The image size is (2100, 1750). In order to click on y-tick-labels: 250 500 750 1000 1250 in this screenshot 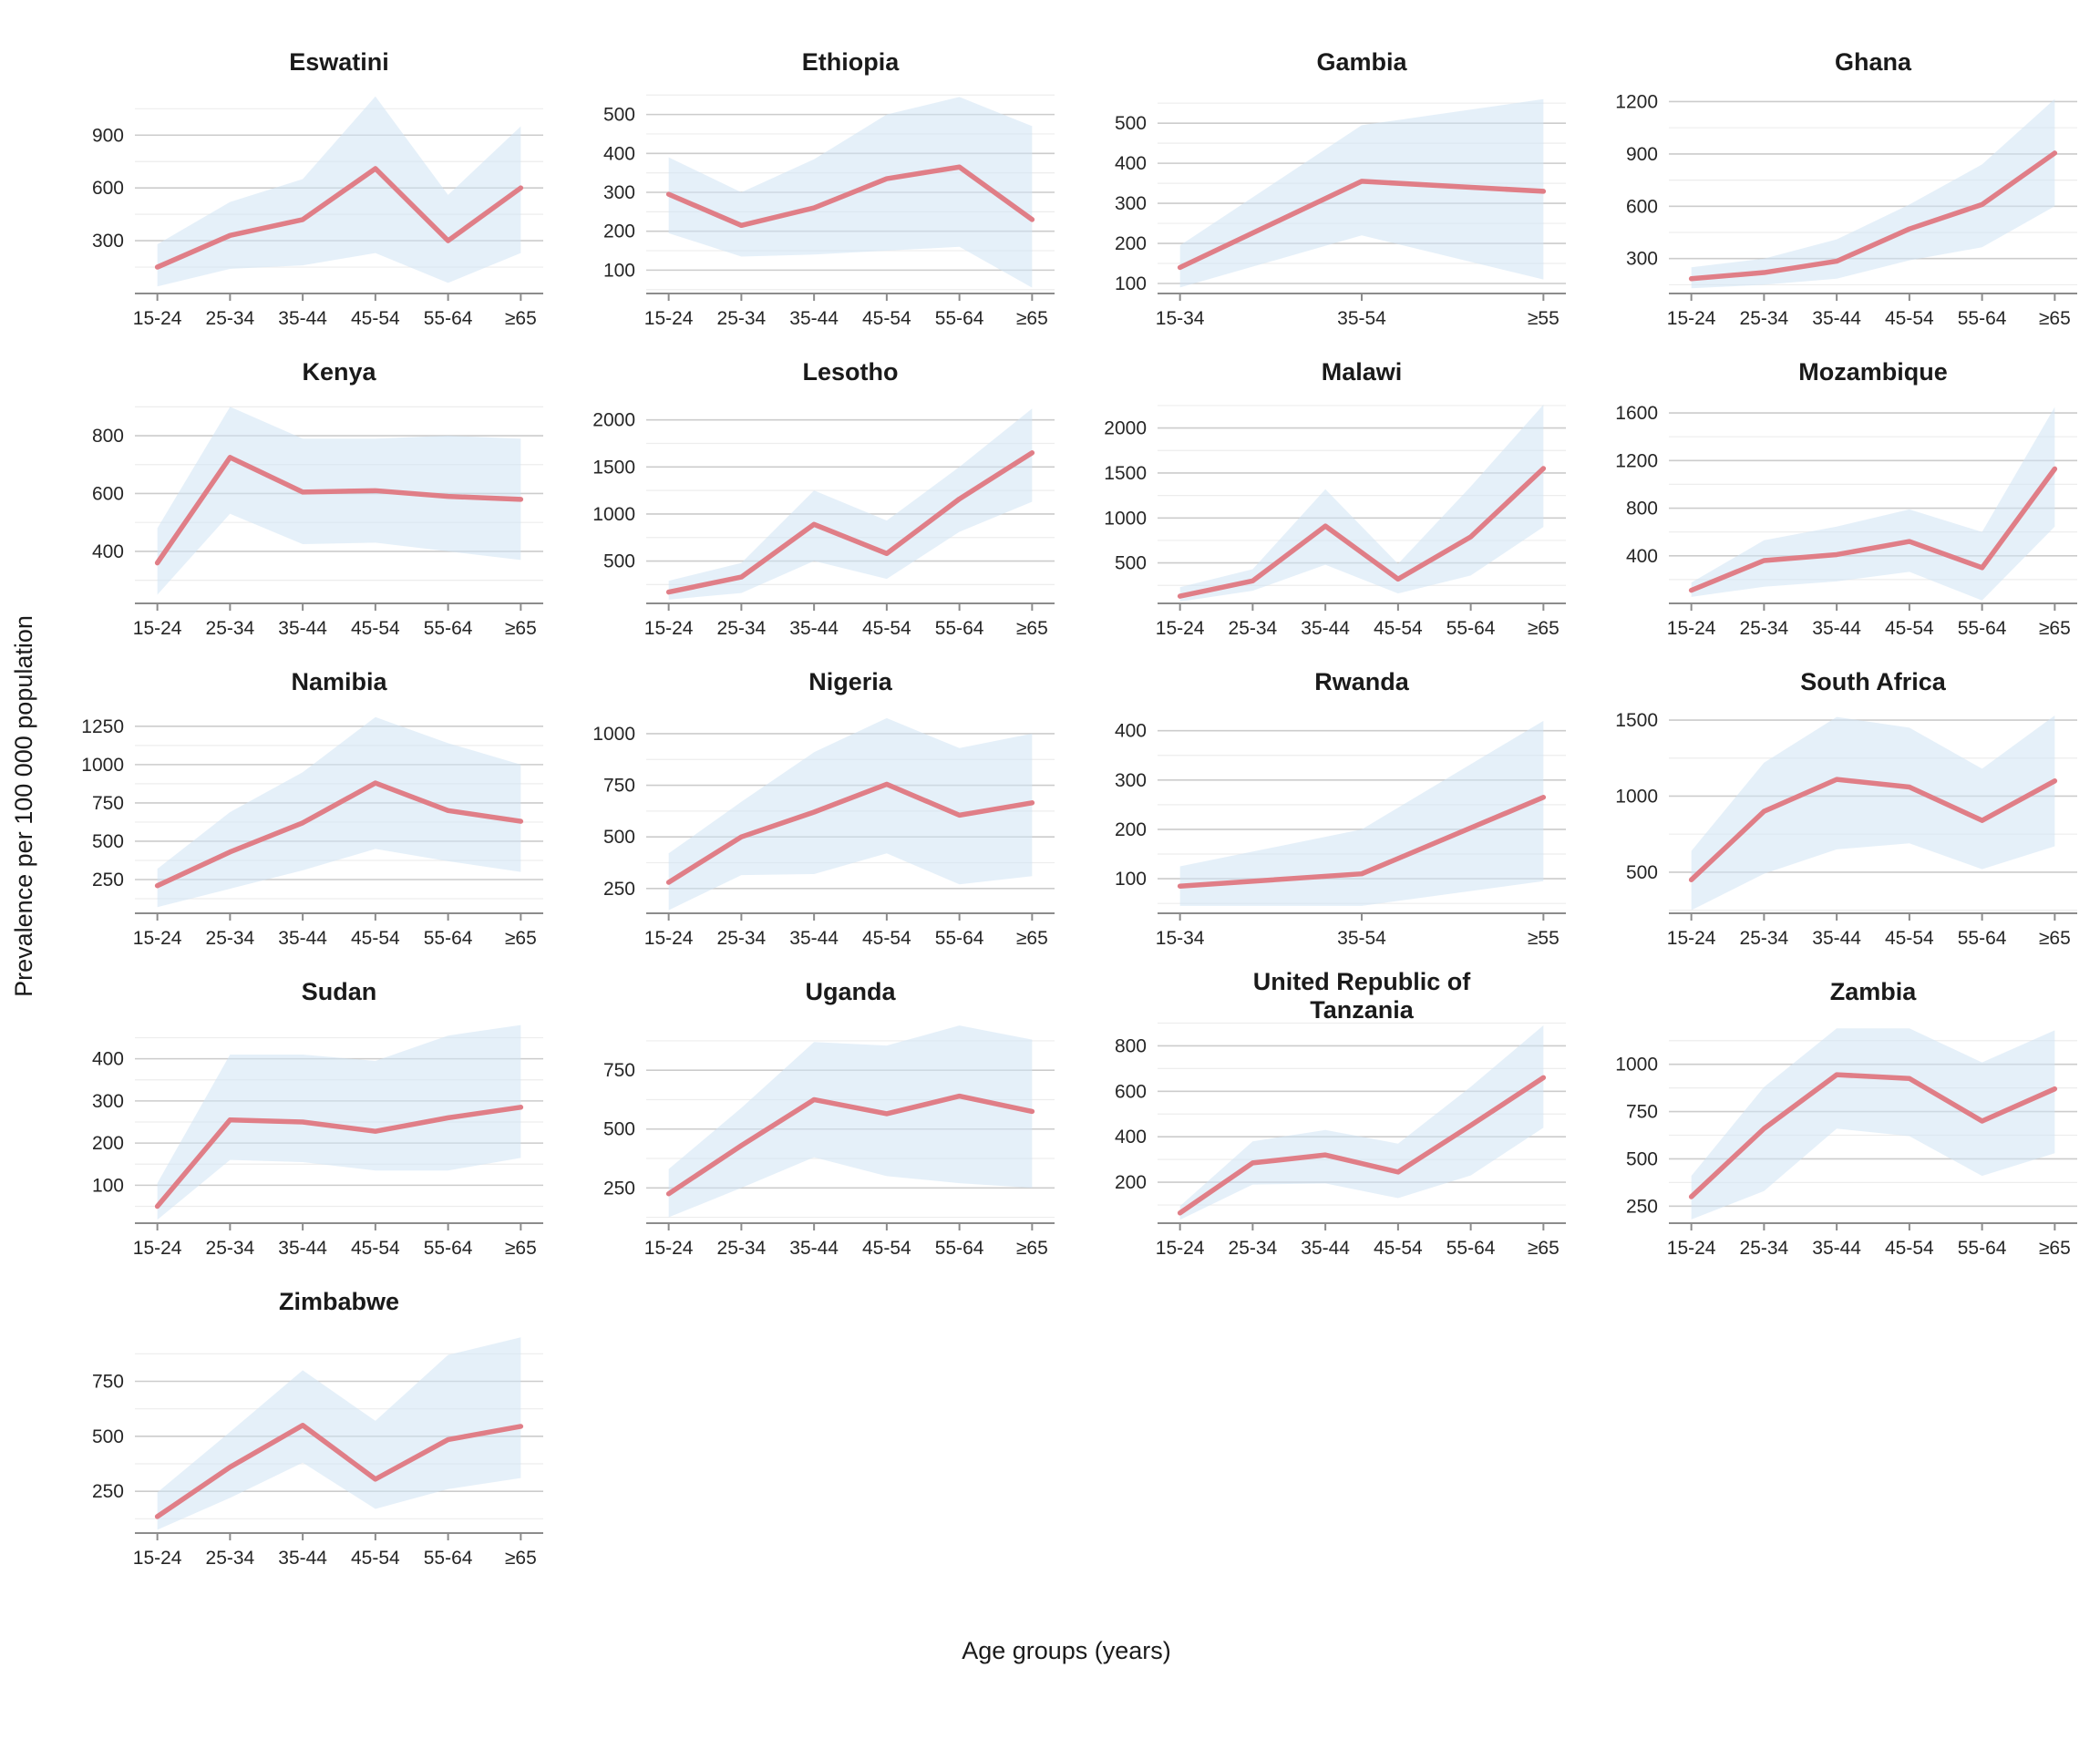, I will do `click(103, 803)`.